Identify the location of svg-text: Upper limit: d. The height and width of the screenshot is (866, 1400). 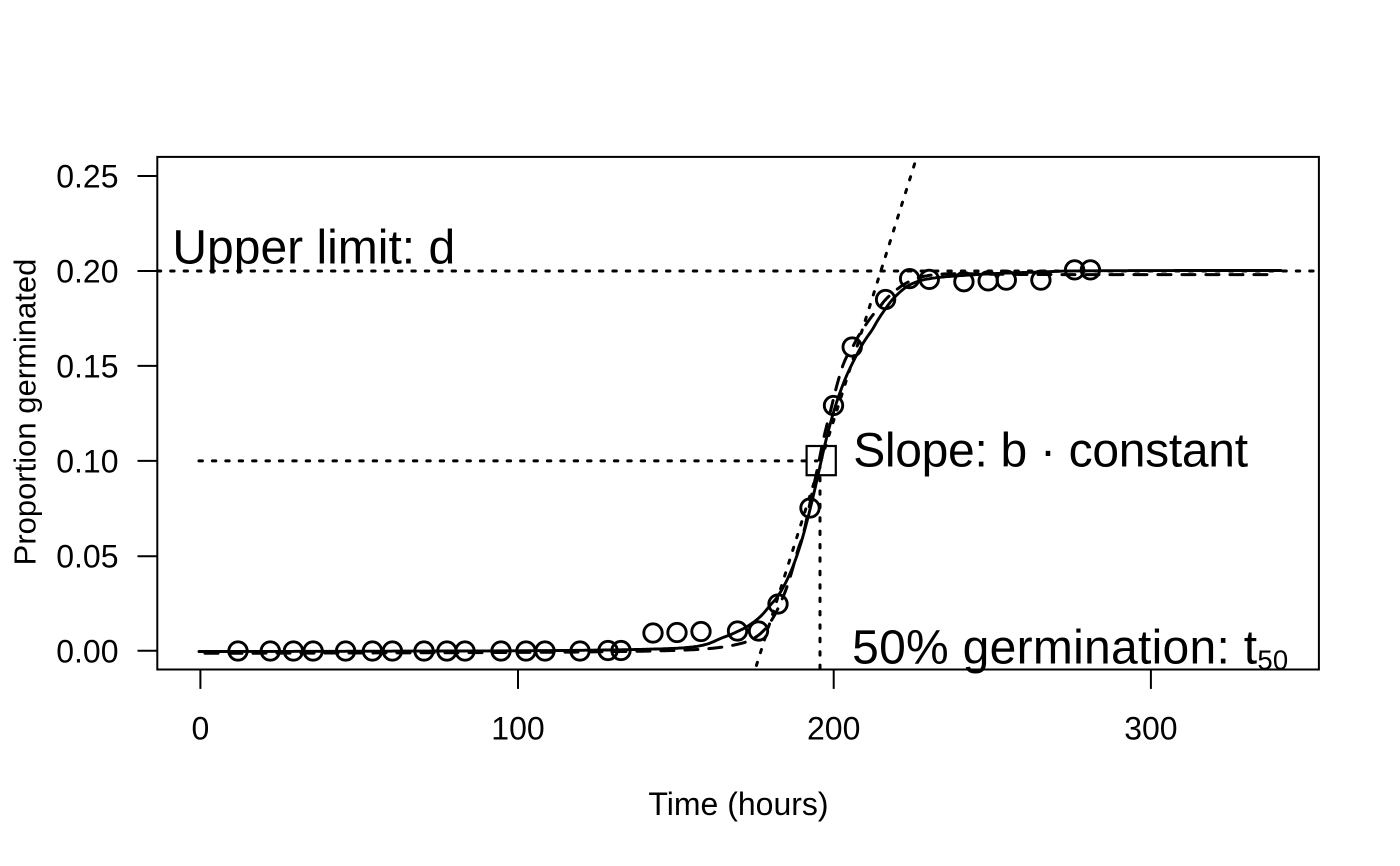
(313, 248).